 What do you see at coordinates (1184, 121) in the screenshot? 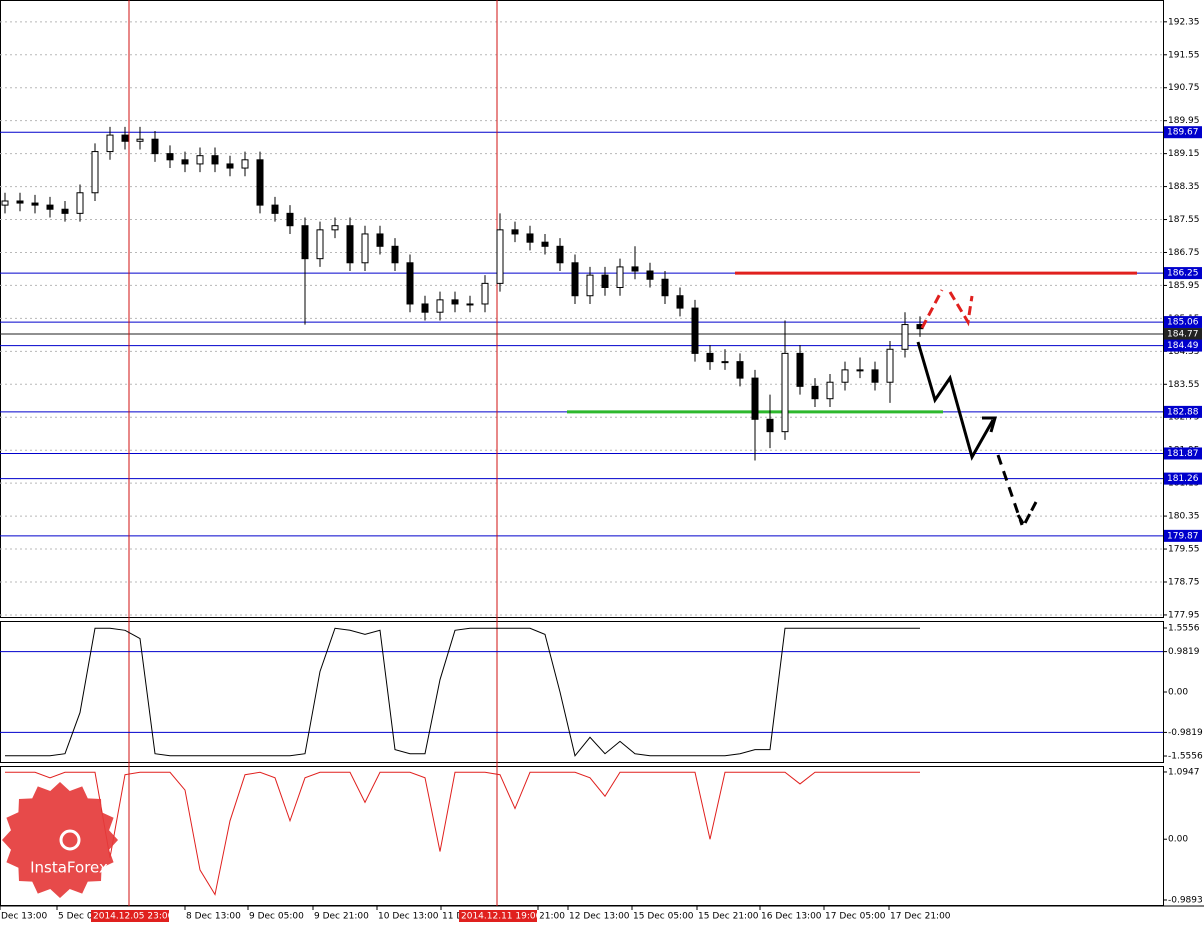
I see `y-tick-label: 189.95` at bounding box center [1184, 121].